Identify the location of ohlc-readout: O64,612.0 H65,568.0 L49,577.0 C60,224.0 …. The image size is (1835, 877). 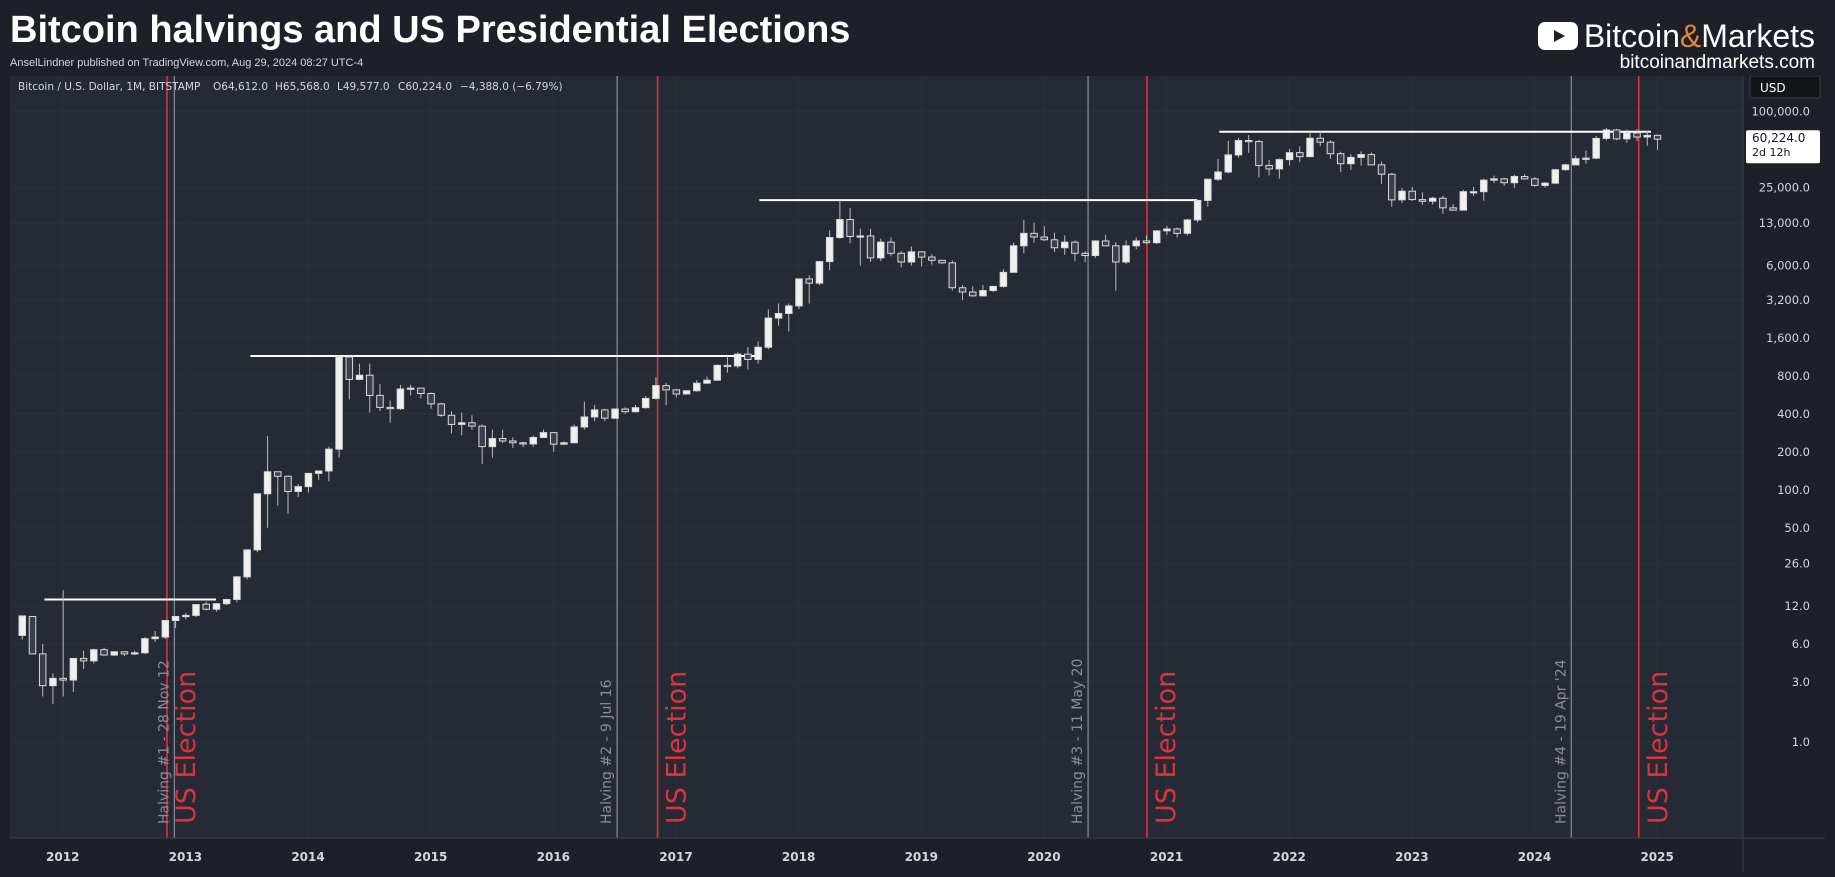
(388, 87).